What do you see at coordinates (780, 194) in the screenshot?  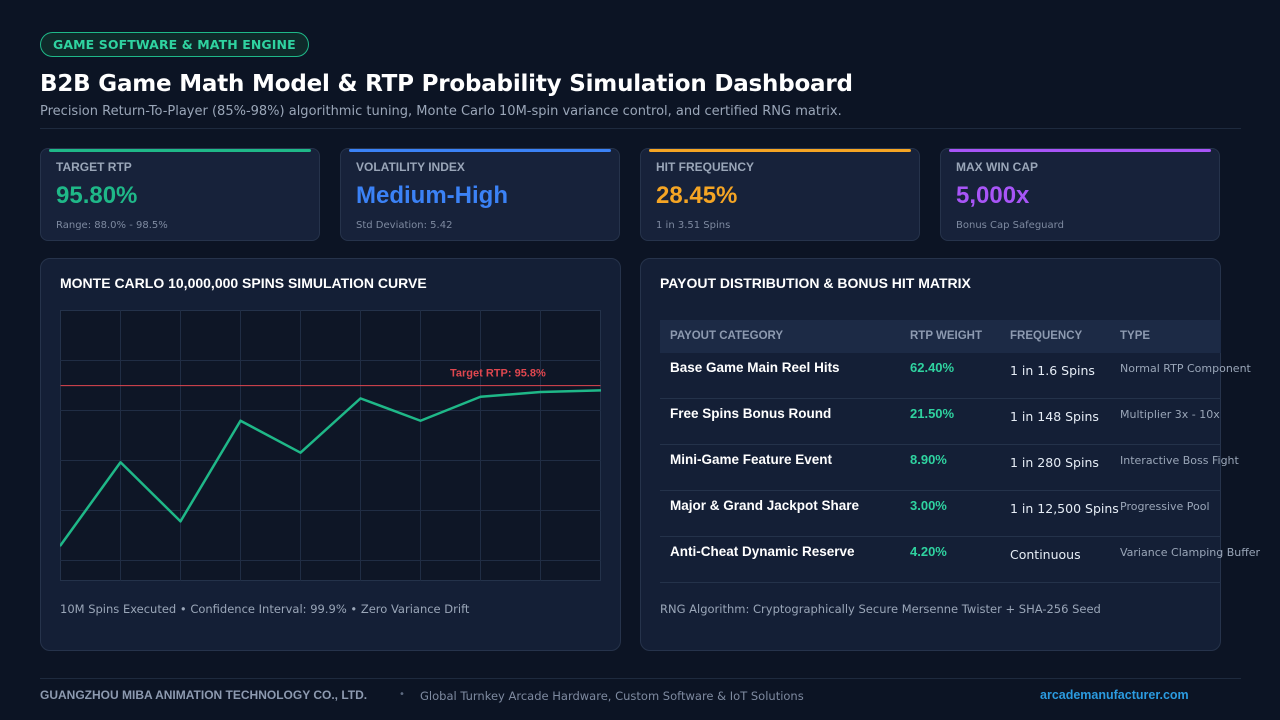 I see `kpi-card-hit-frequency: HIT FREQUENCY 28.45% 1 in 3.51 Spins` at bounding box center [780, 194].